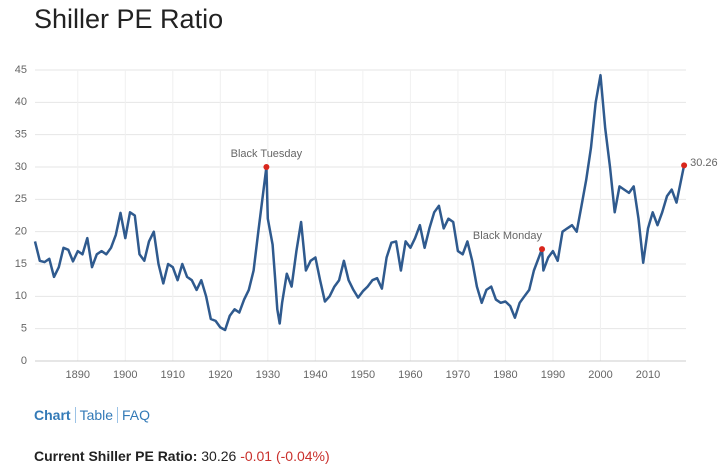 The width and height of the screenshot is (728, 469). What do you see at coordinates (508, 236) in the screenshot?
I see `annotation-label: Black Monday` at bounding box center [508, 236].